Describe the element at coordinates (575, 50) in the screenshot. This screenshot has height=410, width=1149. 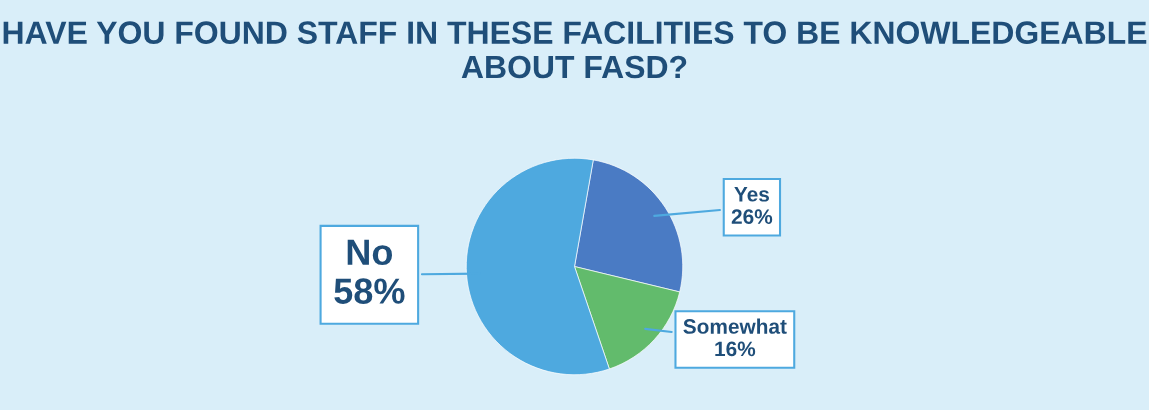
I see `chart-title: HAVE YOU FOUND STAFF IN THESE FACILITIES TO BE KNOWLEDGEABLE ABOUT FASD?` at that location.